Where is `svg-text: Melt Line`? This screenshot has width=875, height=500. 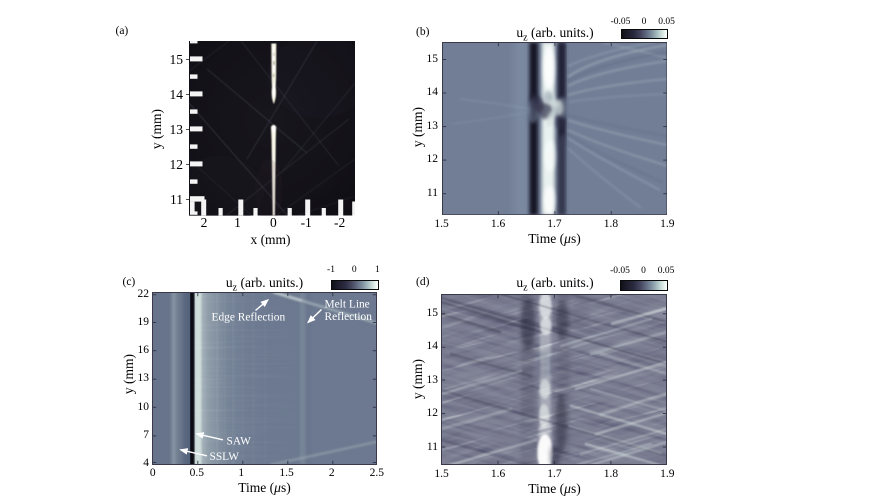
svg-text: Melt Line is located at coordinates (347, 305).